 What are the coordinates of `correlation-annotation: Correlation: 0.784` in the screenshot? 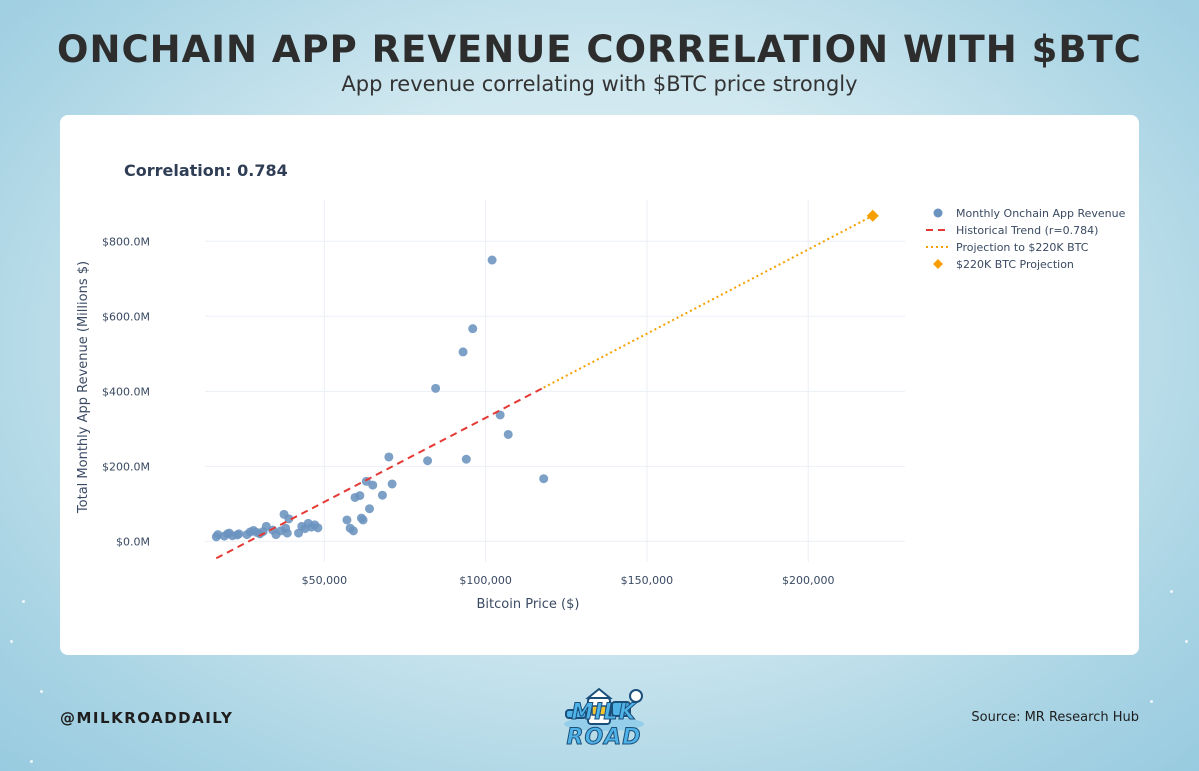 It's located at (206, 170).